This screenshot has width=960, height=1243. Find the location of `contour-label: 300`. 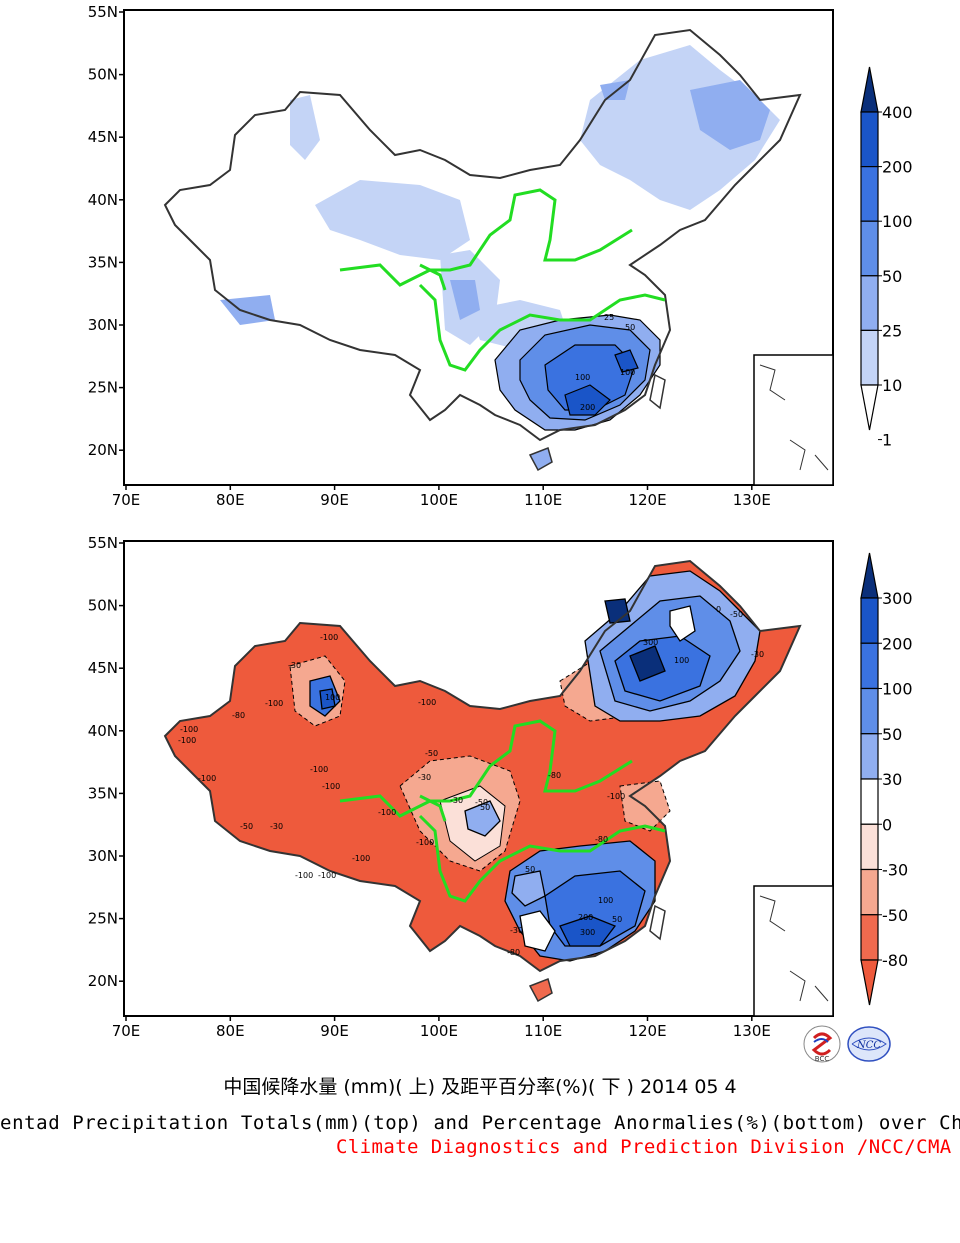

contour-label: 300 is located at coordinates (587, 932).